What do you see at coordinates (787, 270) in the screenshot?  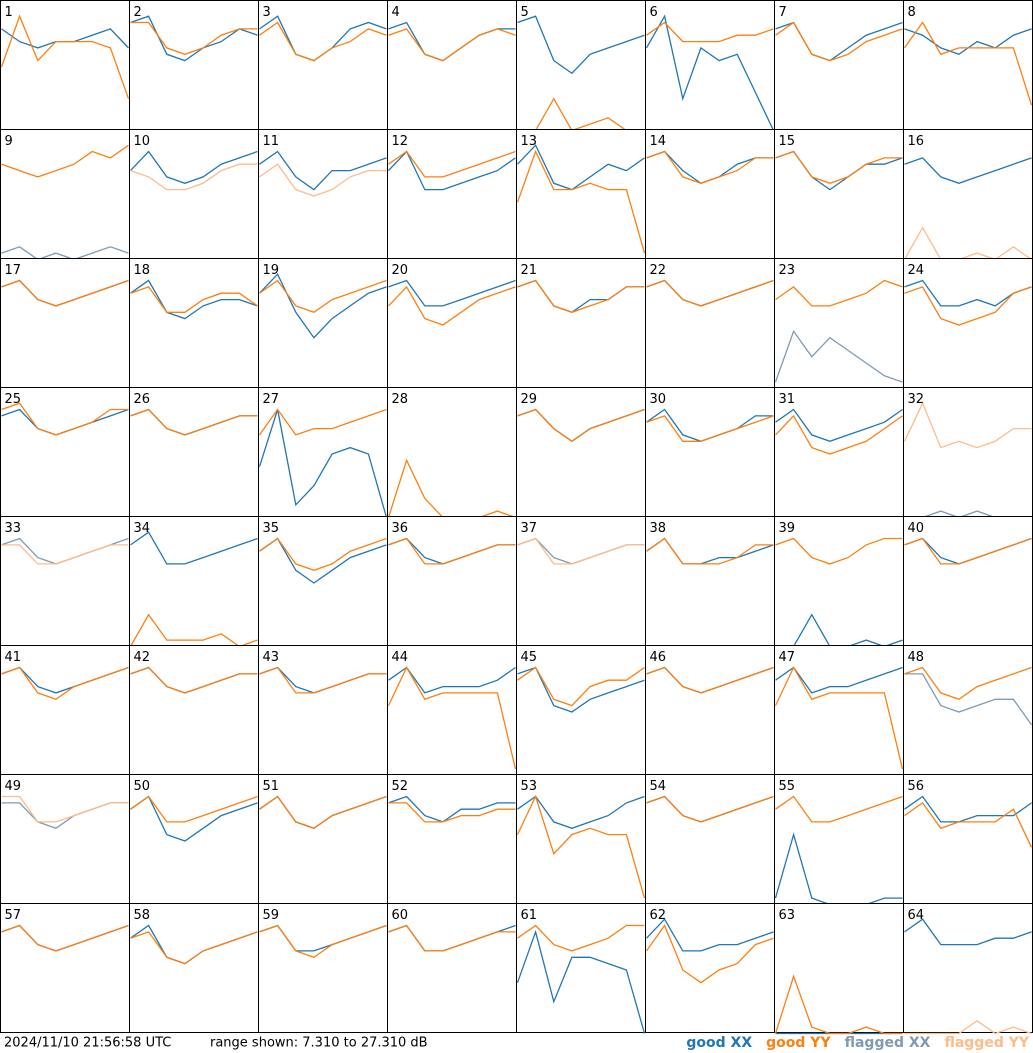 I see `panel-number: 23` at bounding box center [787, 270].